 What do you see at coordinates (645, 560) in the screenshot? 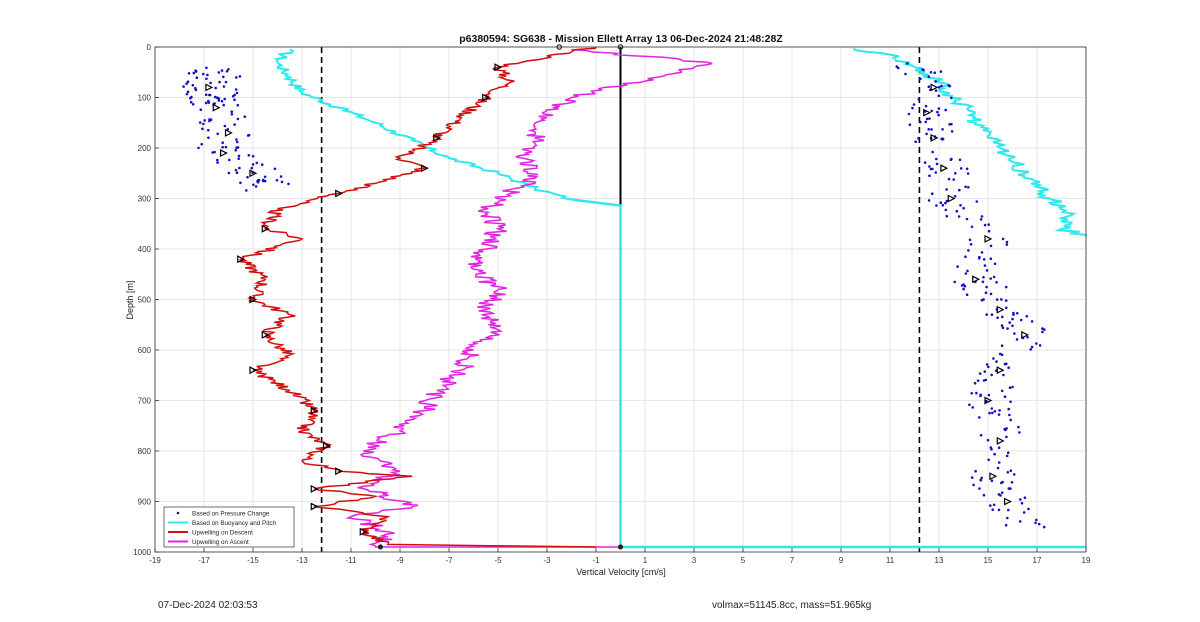
I see `x-tick-label: 1` at bounding box center [645, 560].